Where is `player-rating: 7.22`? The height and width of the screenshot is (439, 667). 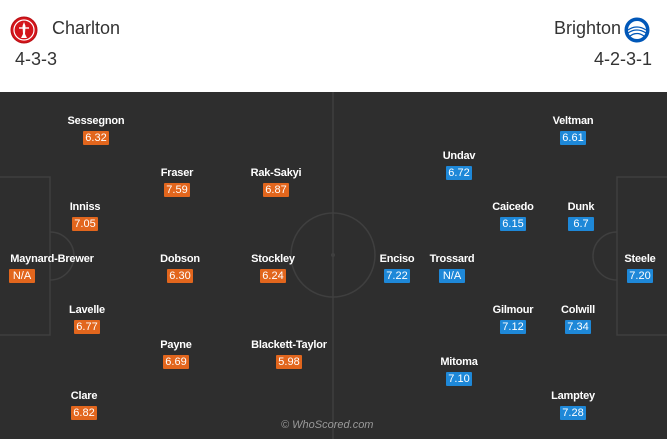
player-rating: 7.22 is located at coordinates (397, 276).